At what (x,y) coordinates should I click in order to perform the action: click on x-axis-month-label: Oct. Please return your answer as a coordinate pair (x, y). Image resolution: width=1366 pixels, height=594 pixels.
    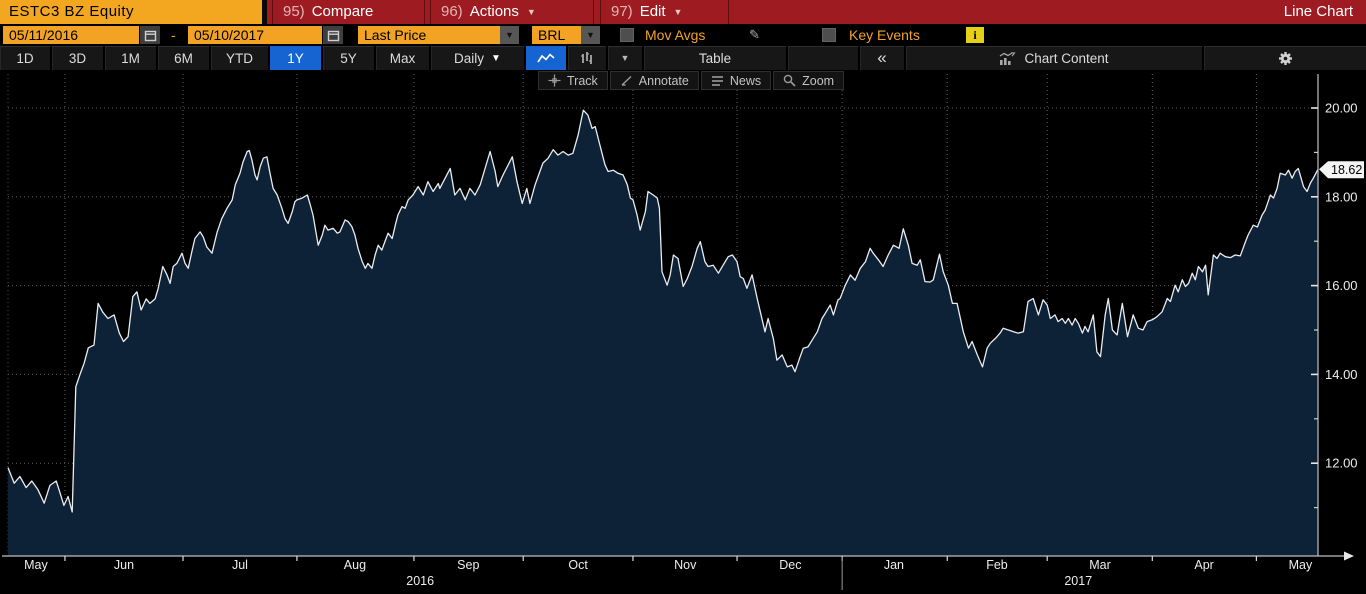
    Looking at the image, I should click on (578, 565).